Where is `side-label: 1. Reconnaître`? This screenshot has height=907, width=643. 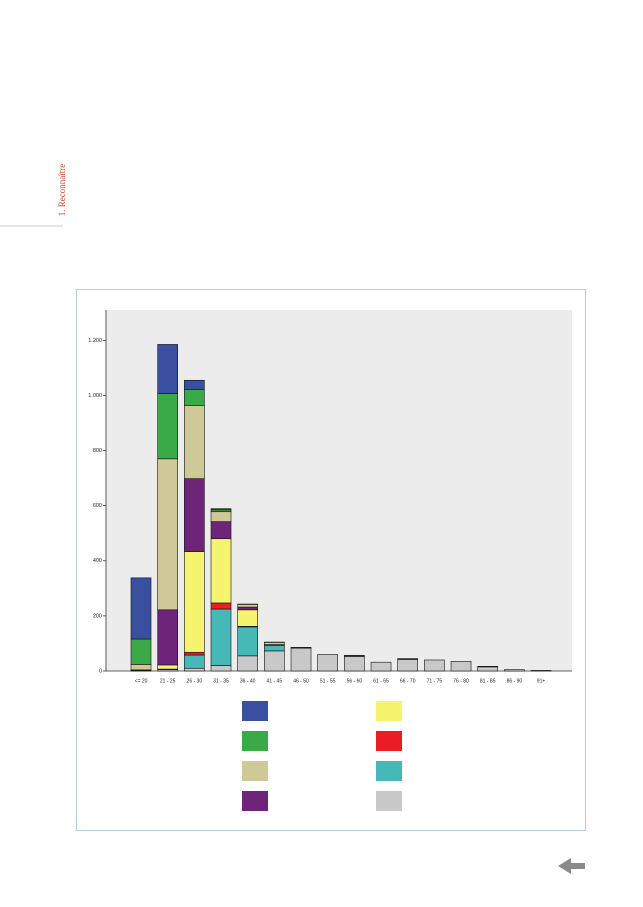
side-label: 1. Reconnaître is located at coordinates (62, 190).